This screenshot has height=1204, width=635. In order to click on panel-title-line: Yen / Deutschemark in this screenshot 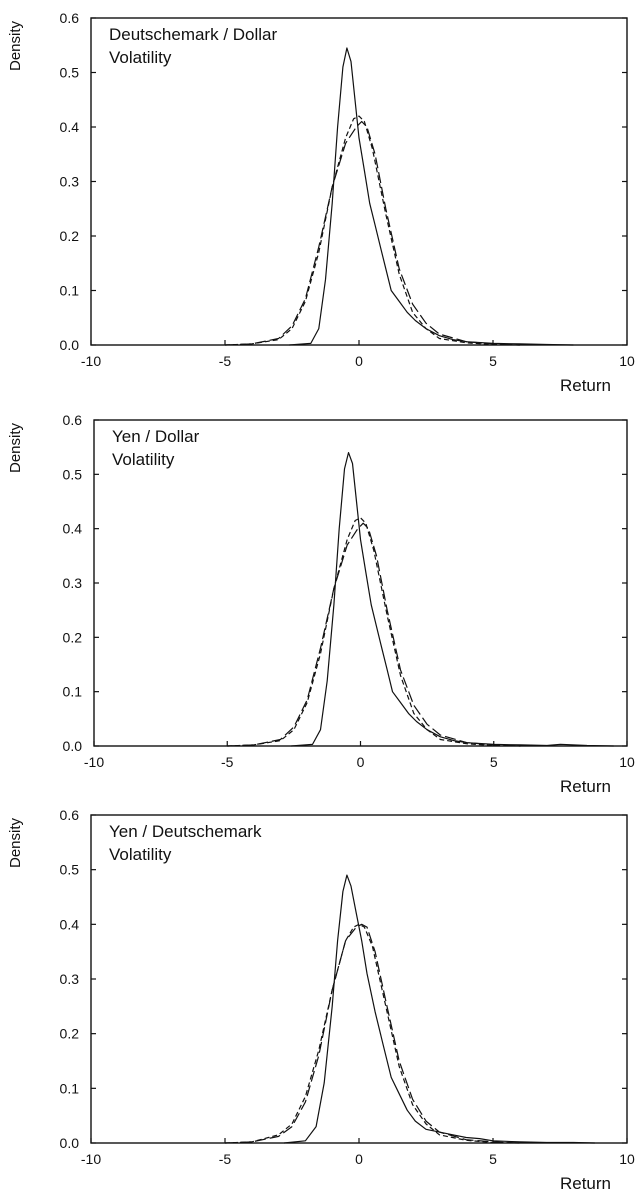, I will do `click(185, 831)`.